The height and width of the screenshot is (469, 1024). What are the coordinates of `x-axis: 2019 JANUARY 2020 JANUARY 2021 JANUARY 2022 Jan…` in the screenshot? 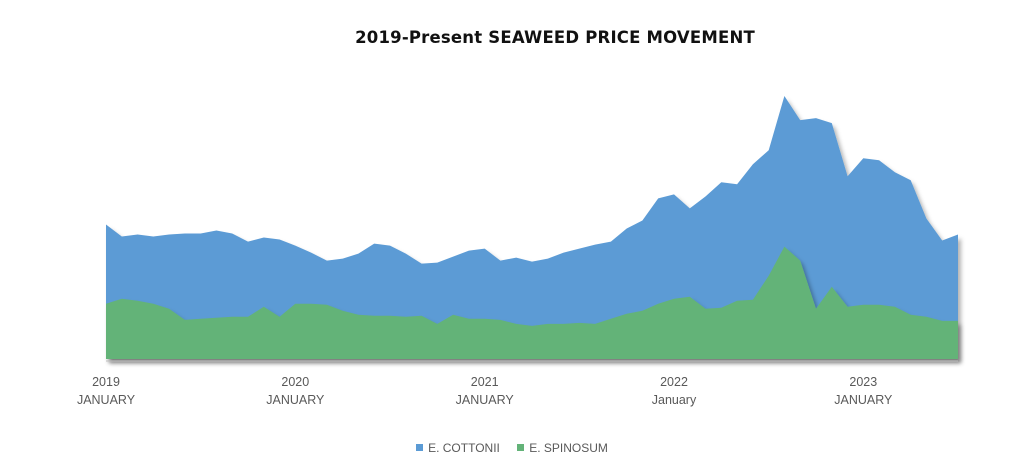 It's located at (517, 383).